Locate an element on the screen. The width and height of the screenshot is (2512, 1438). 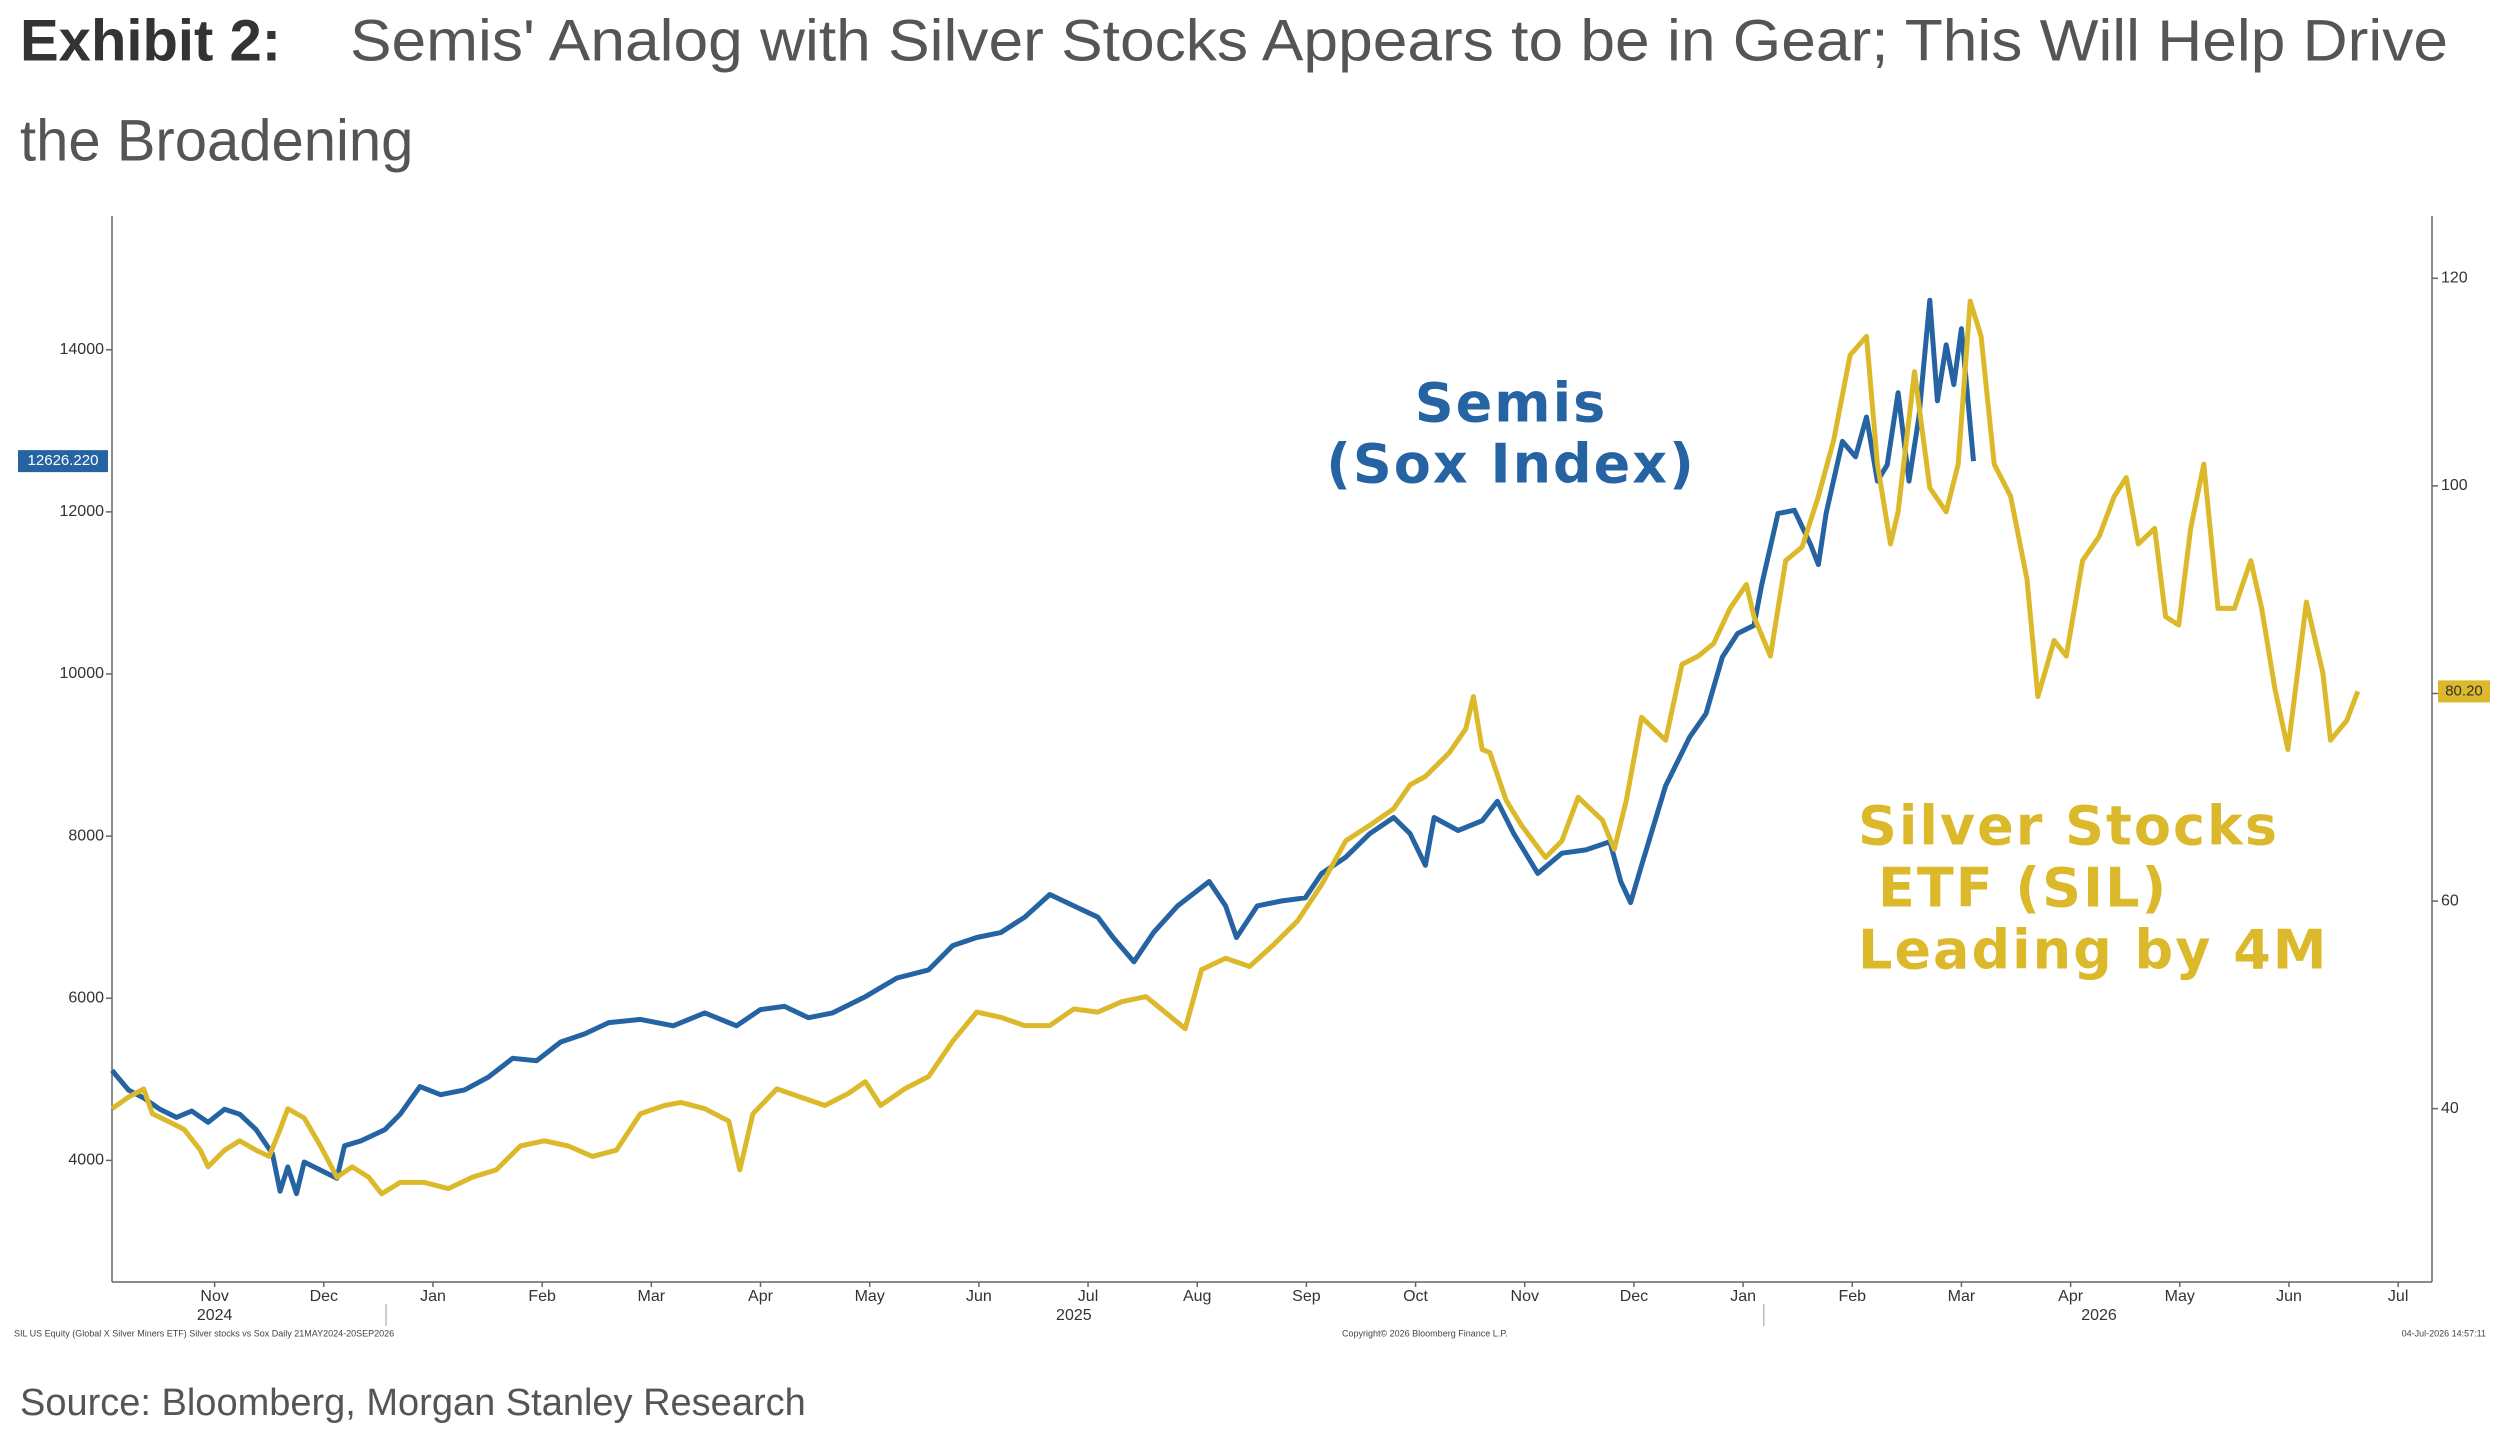
y2-tick-label: 40 is located at coordinates (2450, 1108).